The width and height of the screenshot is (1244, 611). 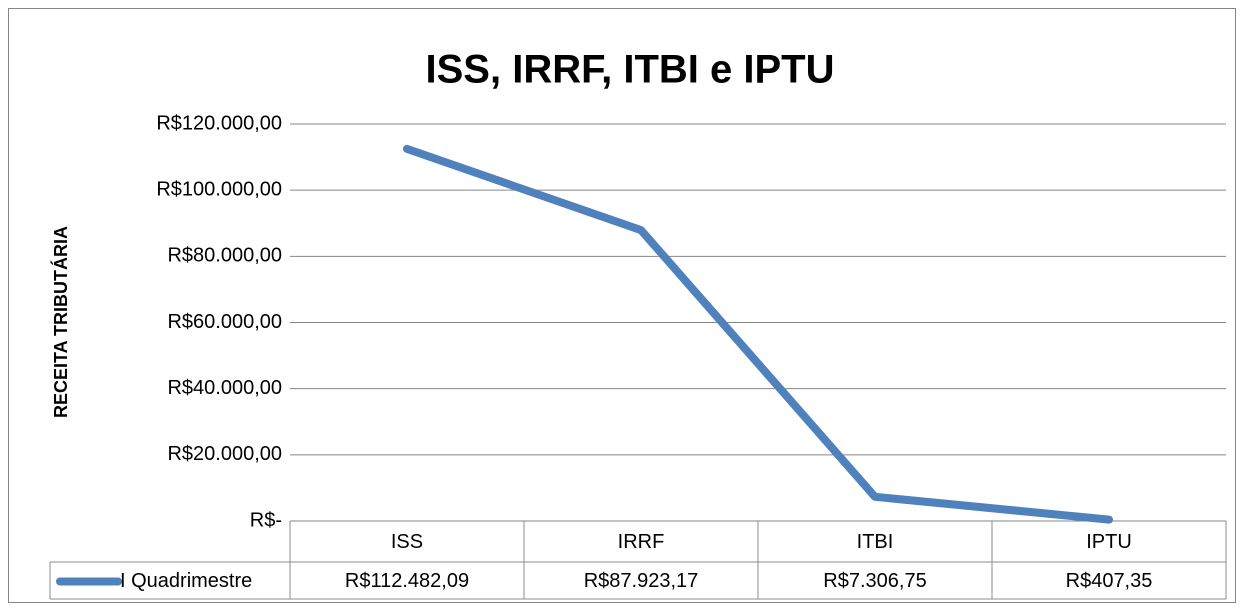 I want to click on y-tick-label: R$20.000,00, so click(x=224, y=454).